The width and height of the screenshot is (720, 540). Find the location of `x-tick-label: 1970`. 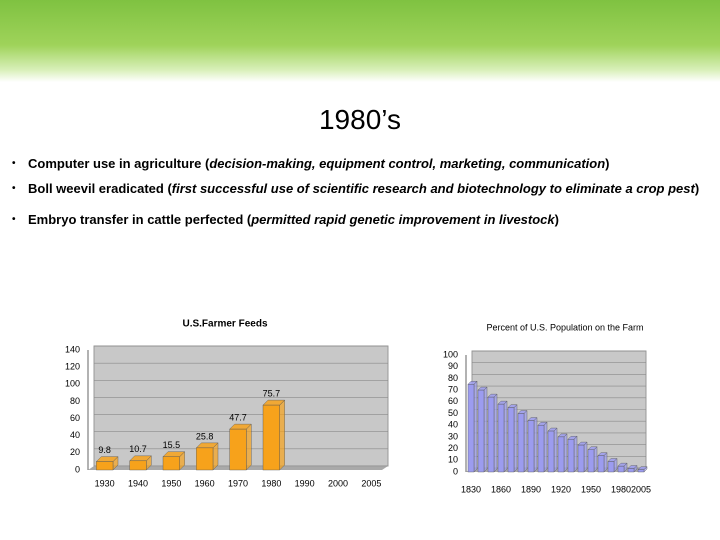

x-tick-label: 1970 is located at coordinates (238, 483).